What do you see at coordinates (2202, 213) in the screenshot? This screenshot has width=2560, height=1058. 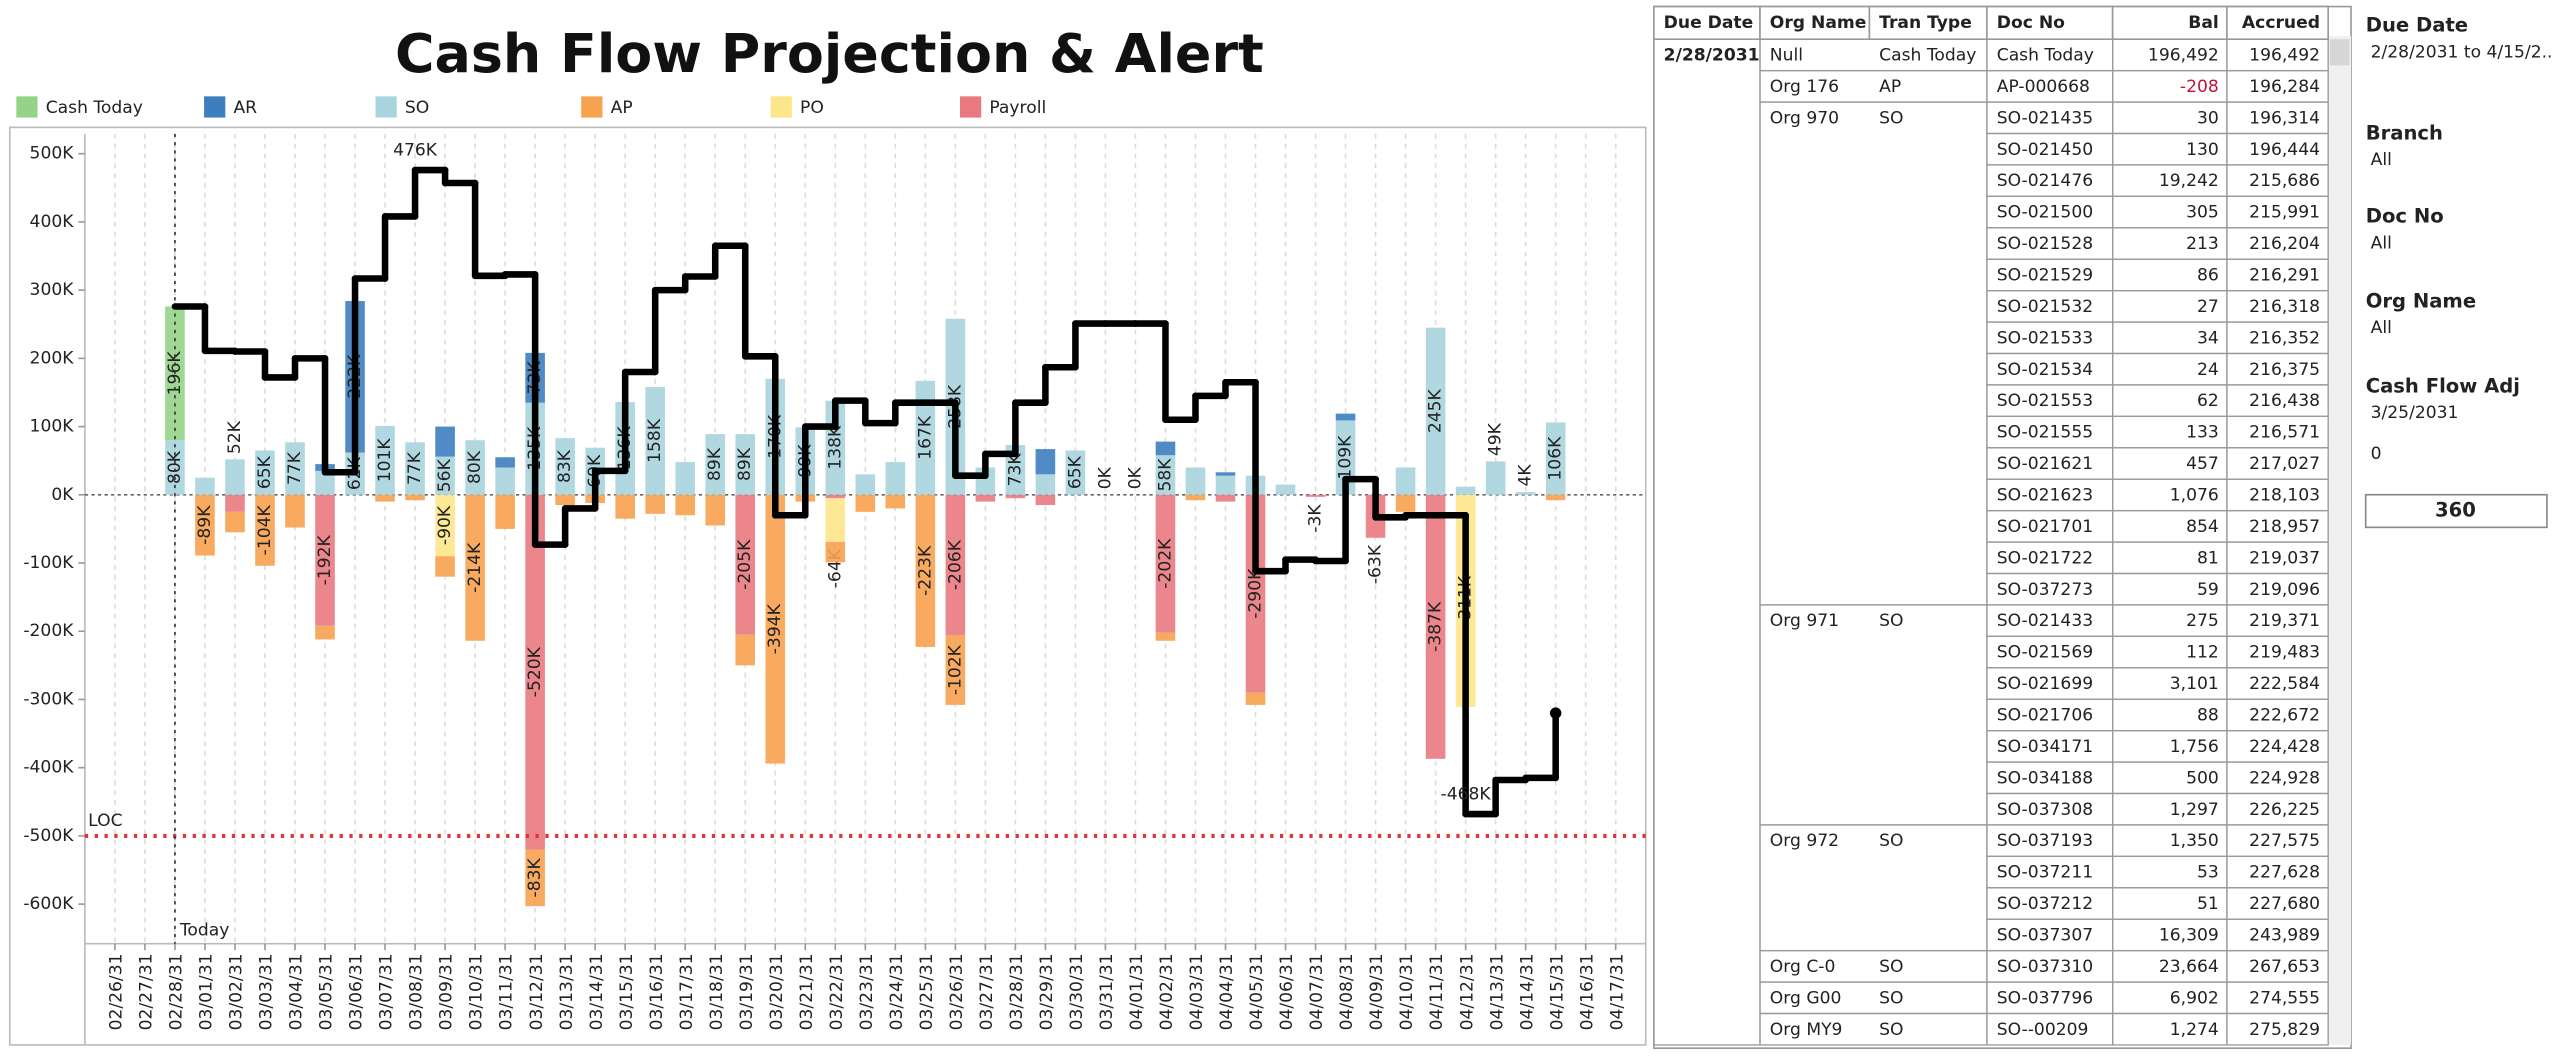 I see `table-cell: 305` at bounding box center [2202, 213].